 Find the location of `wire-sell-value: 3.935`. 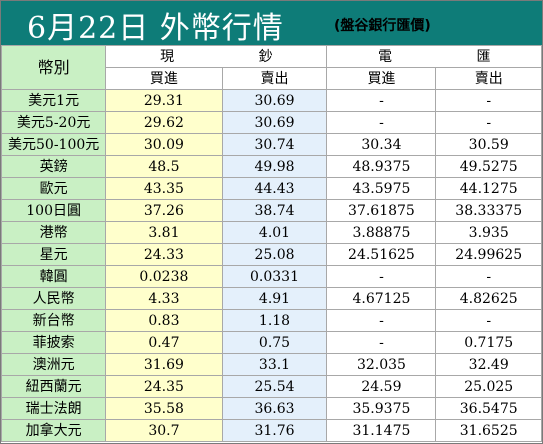

wire-sell-value: 3.935 is located at coordinates (488, 232).